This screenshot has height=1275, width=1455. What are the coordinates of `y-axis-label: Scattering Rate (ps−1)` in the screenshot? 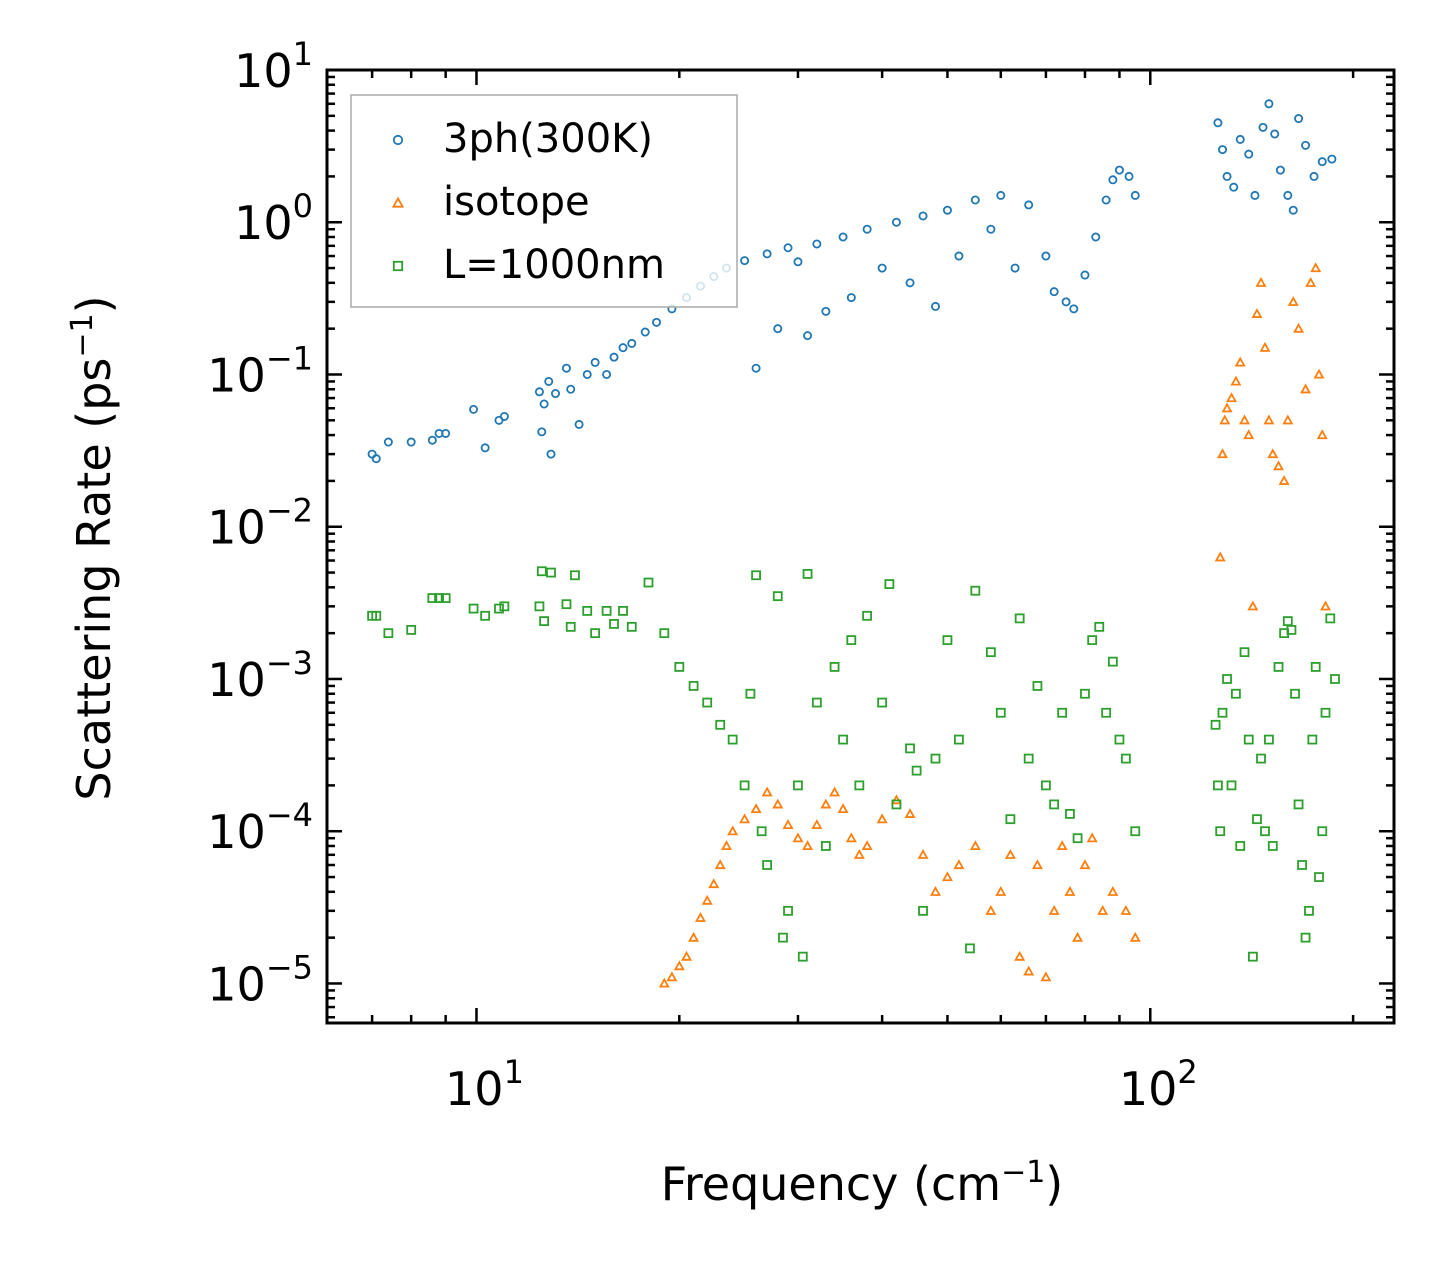 It's located at (93, 547).